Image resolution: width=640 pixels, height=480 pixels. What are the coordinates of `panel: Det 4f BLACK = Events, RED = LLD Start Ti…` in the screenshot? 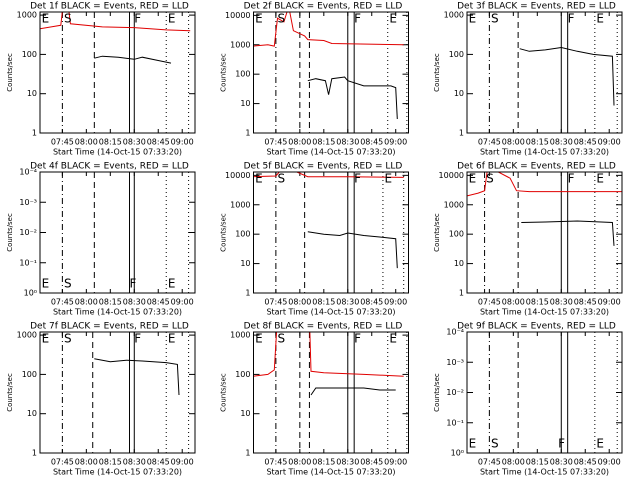 It's located at (101, 239).